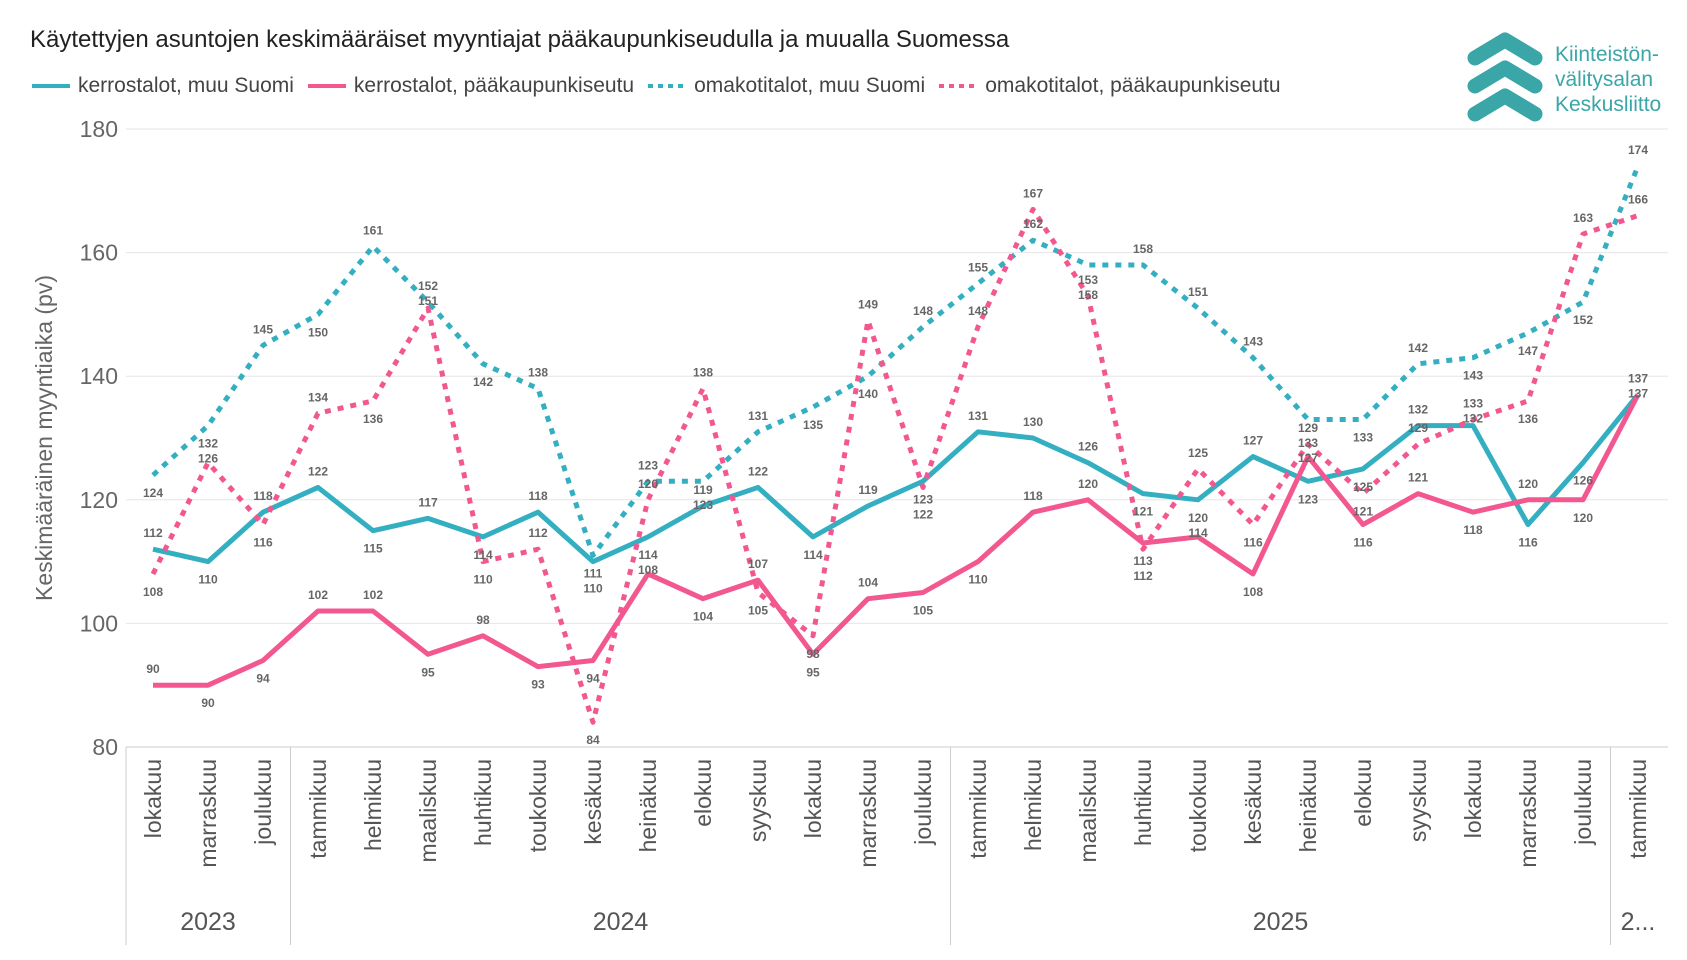 Image resolution: width=1687 pixels, height=960 pixels. Describe the element at coordinates (99, 129) in the screenshot. I see `y-tick-label: 180` at that location.